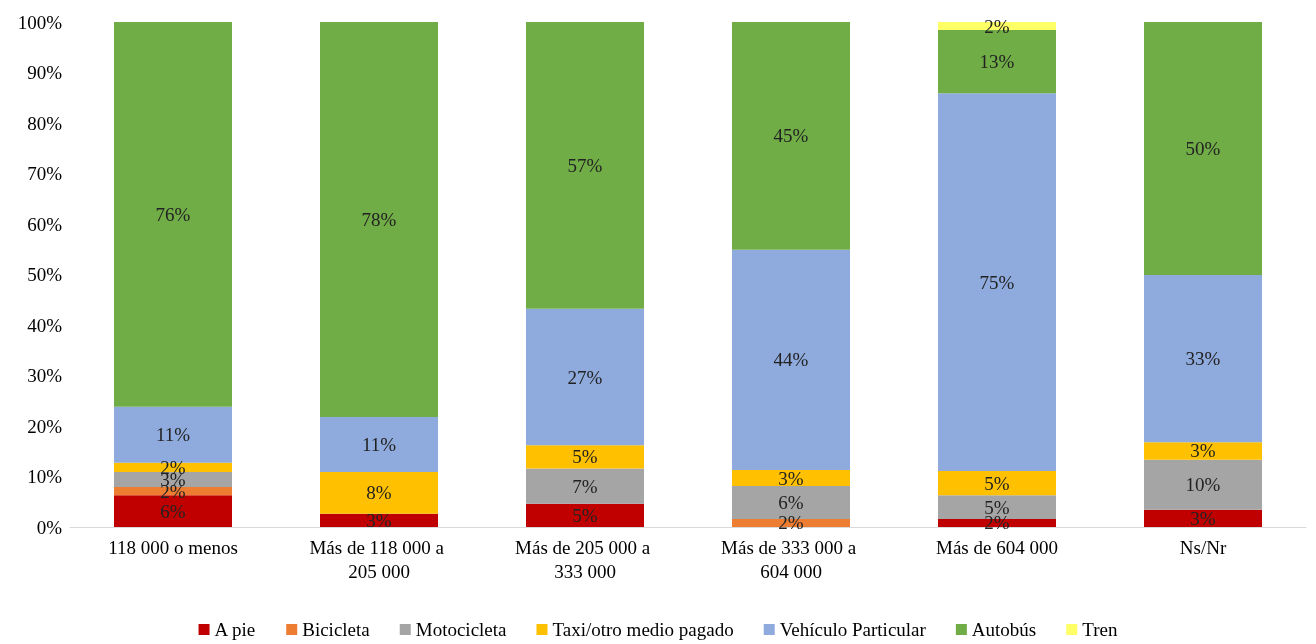 The width and height of the screenshot is (1316, 644). I want to click on x-tick-label: Más de 205 000 a 333 000, so click(585, 559).